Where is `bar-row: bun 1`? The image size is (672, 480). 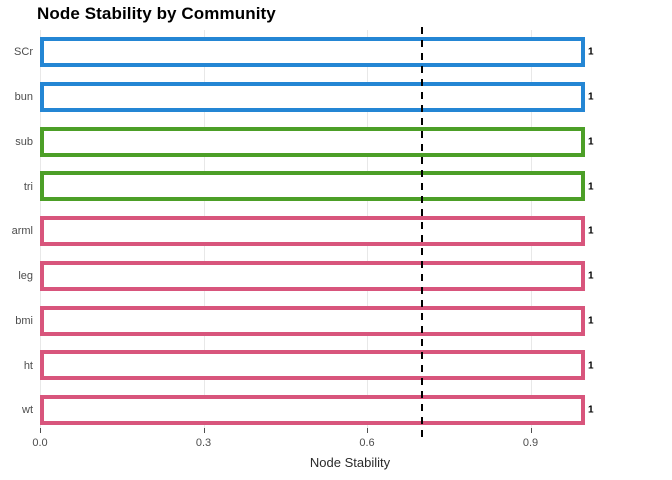 bar-row: bun 1 is located at coordinates (336, 97).